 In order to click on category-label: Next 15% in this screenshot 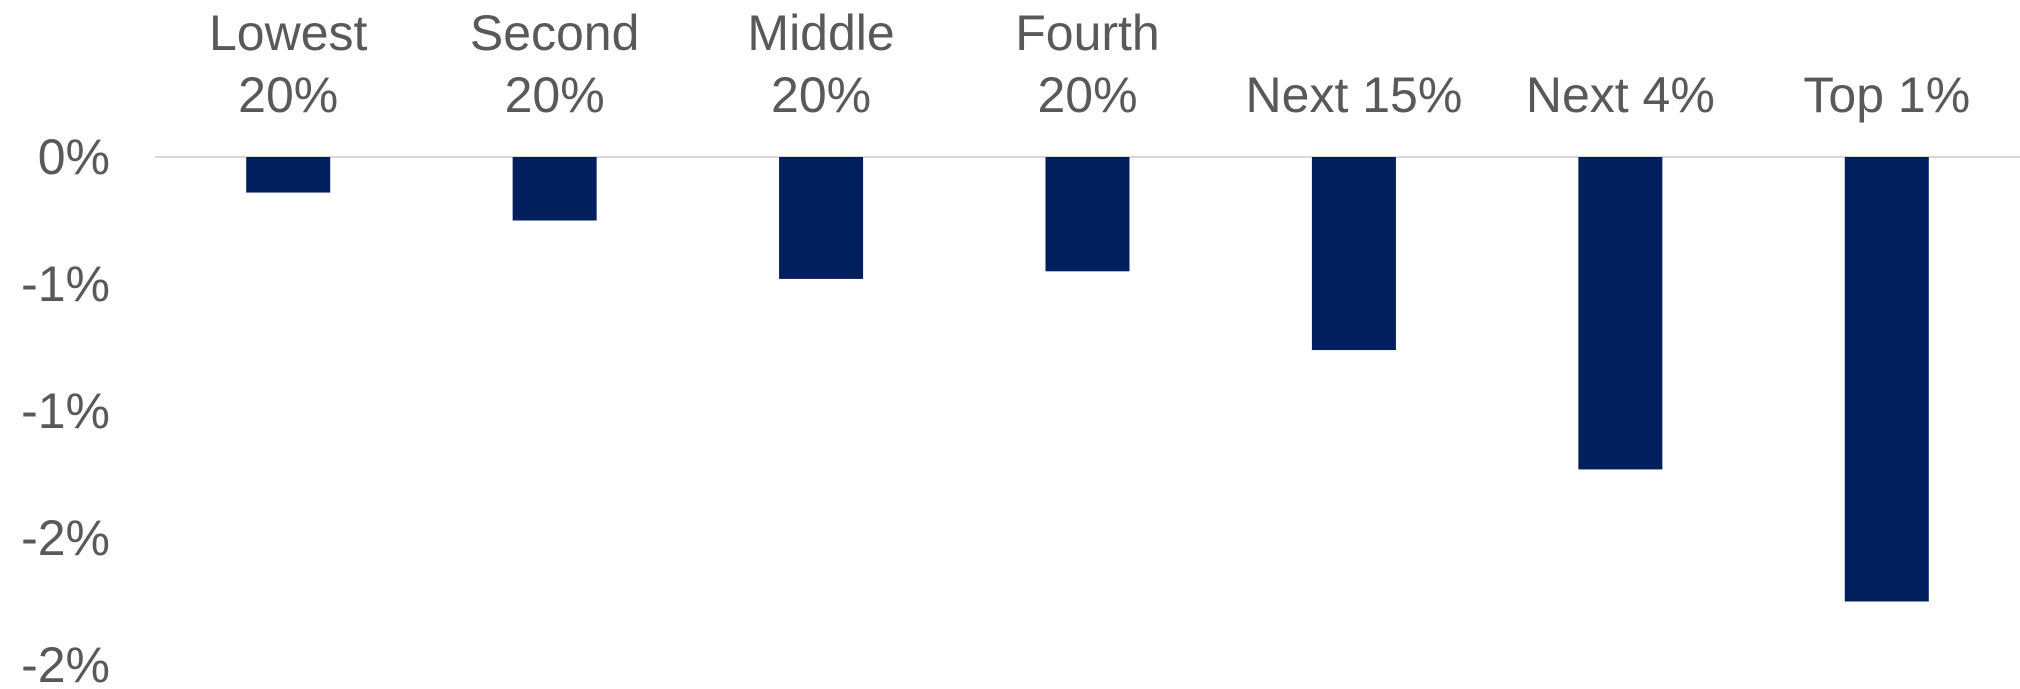, I will do `click(1354, 95)`.